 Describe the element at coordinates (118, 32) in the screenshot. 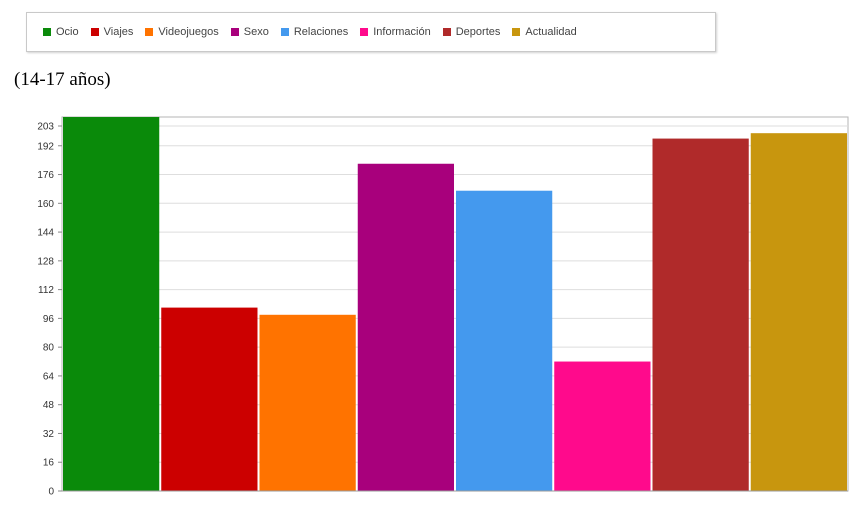

I see `legend-label: Viajes` at that location.